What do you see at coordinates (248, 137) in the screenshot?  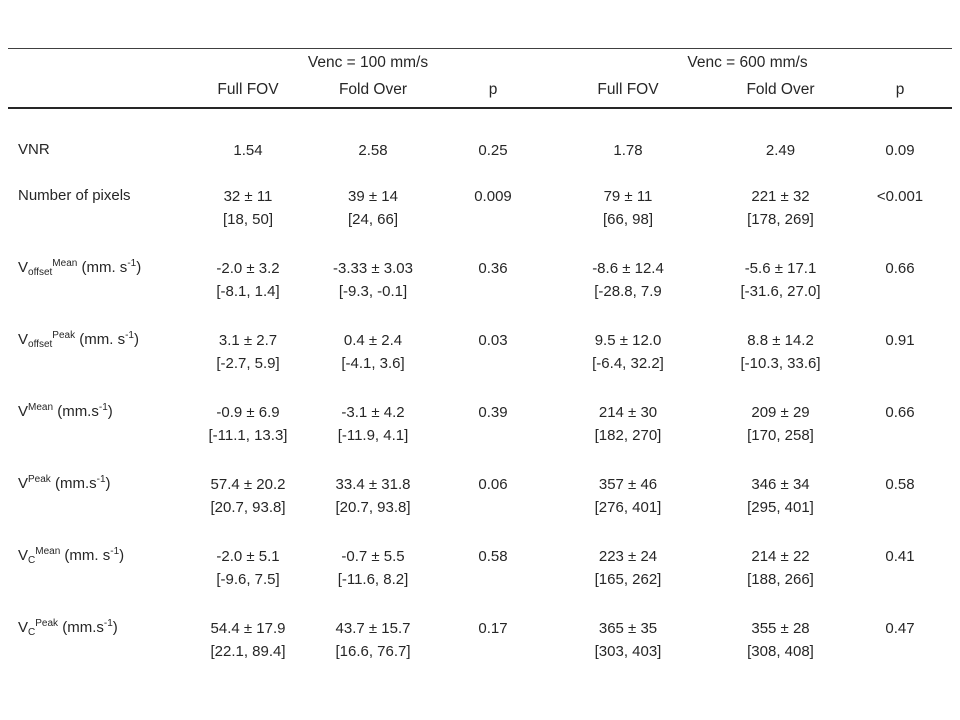 I see `cell-full-fov-100: 1.54` at bounding box center [248, 137].